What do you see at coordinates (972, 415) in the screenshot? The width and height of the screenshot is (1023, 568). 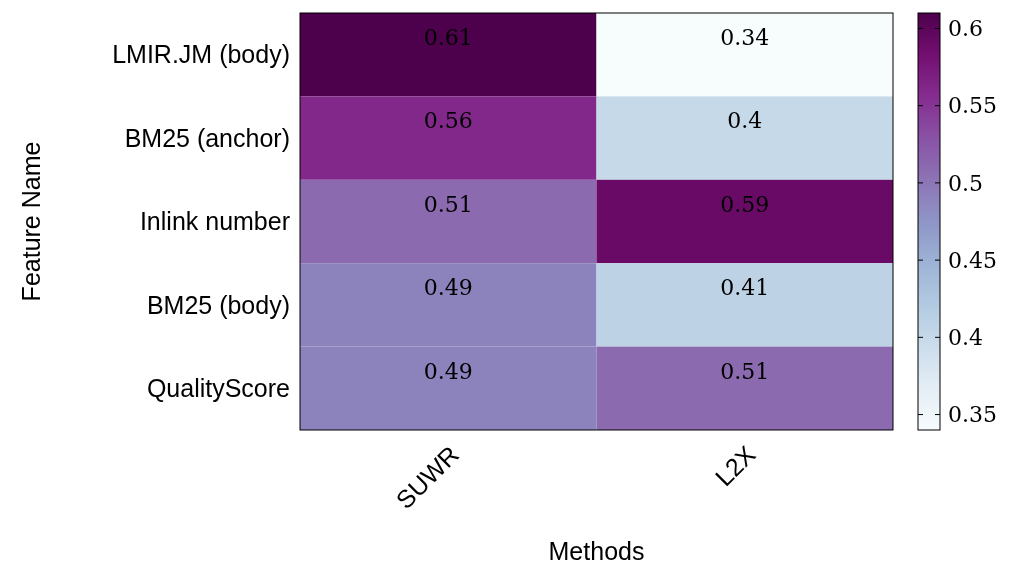 I see `color-bar-label: 0.35` at bounding box center [972, 415].